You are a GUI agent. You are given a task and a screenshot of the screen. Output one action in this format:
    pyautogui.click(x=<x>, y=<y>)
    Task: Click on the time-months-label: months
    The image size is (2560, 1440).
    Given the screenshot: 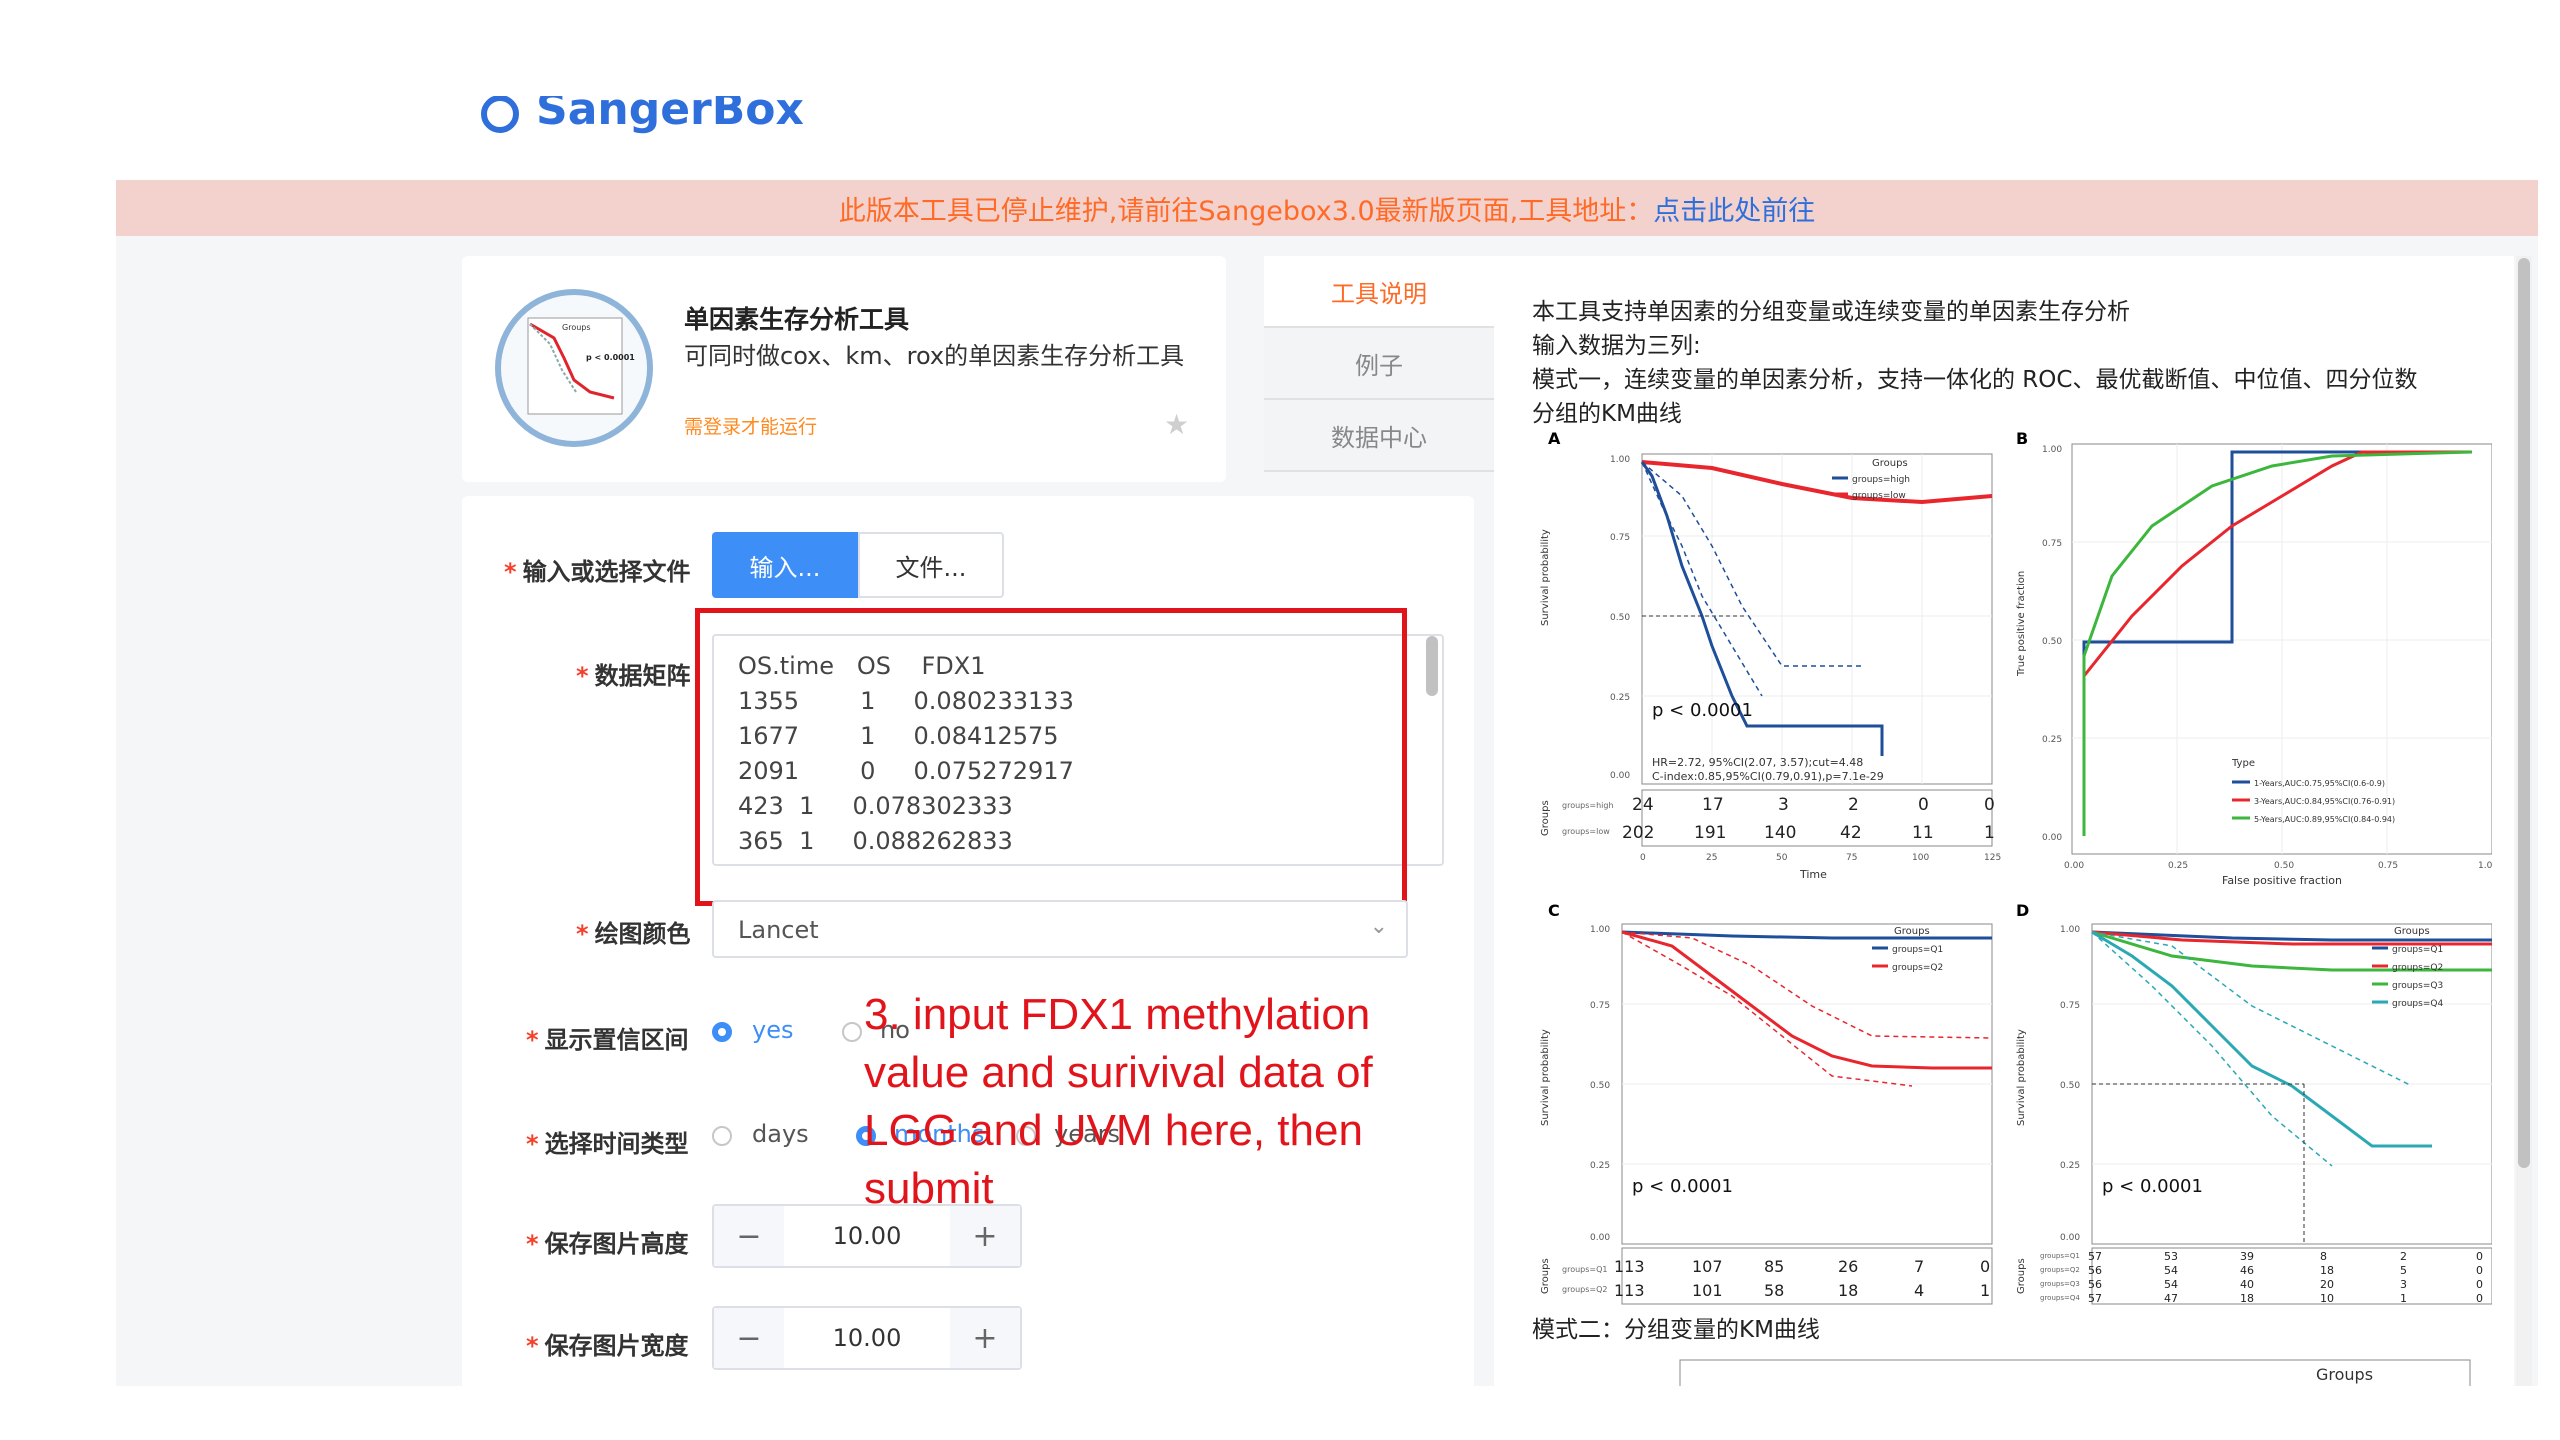 What is the action you would take?
    pyautogui.click(x=939, y=1134)
    